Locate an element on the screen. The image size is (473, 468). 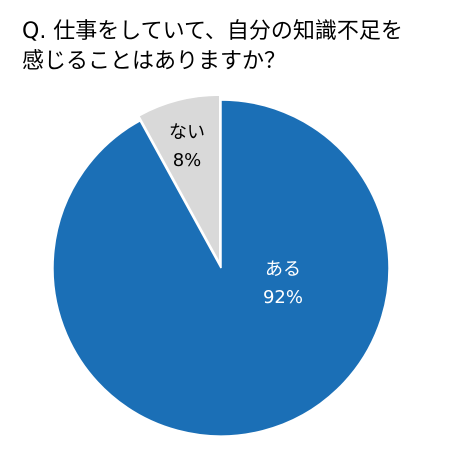
pie-slice is located at coordinates (179, 179).